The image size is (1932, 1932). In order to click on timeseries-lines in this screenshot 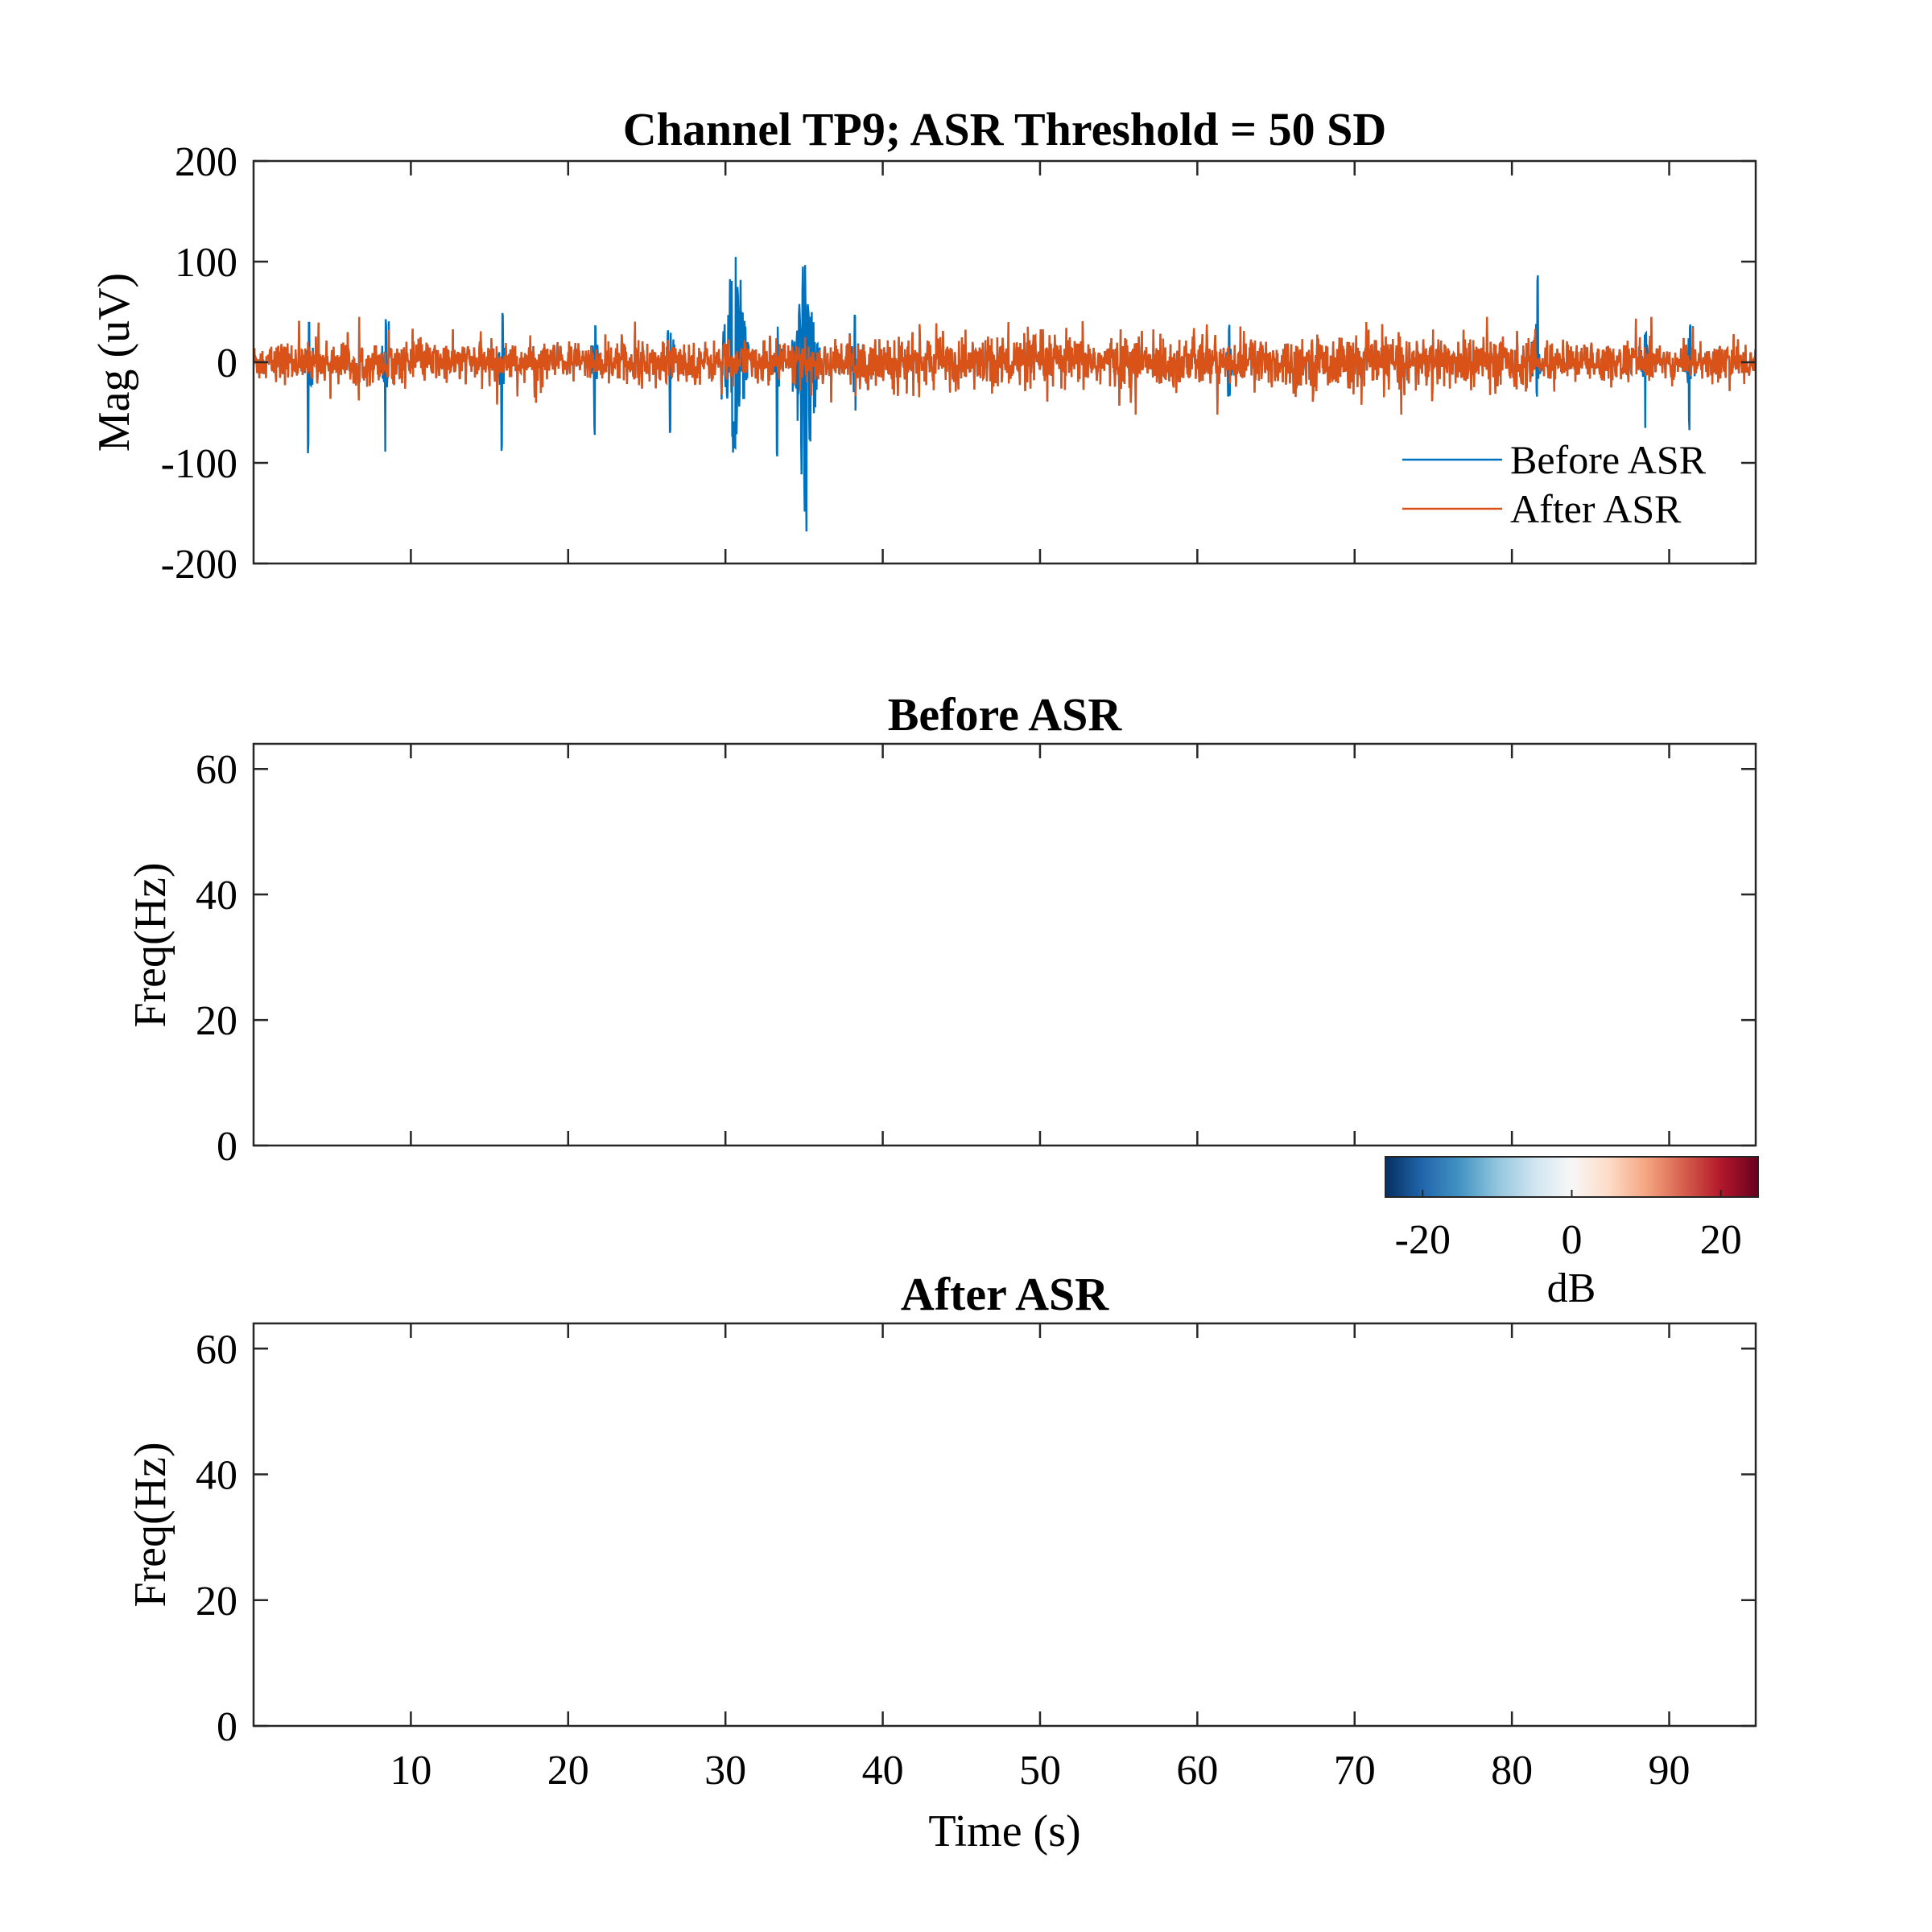, I will do `click(1005, 394)`.